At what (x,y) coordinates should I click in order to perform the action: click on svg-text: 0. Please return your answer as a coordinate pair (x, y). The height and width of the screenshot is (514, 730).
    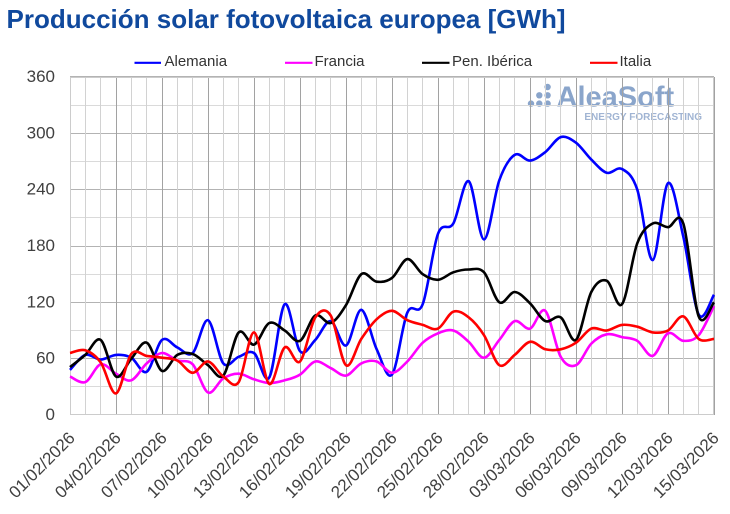
    Looking at the image, I should click on (50, 414).